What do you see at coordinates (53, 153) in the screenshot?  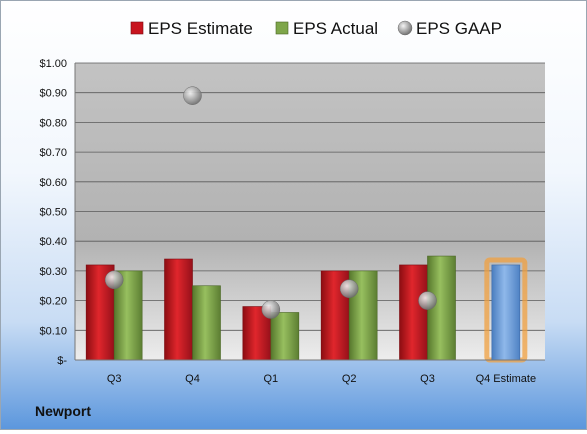 I see `y-tick-label: $0.70` at bounding box center [53, 153].